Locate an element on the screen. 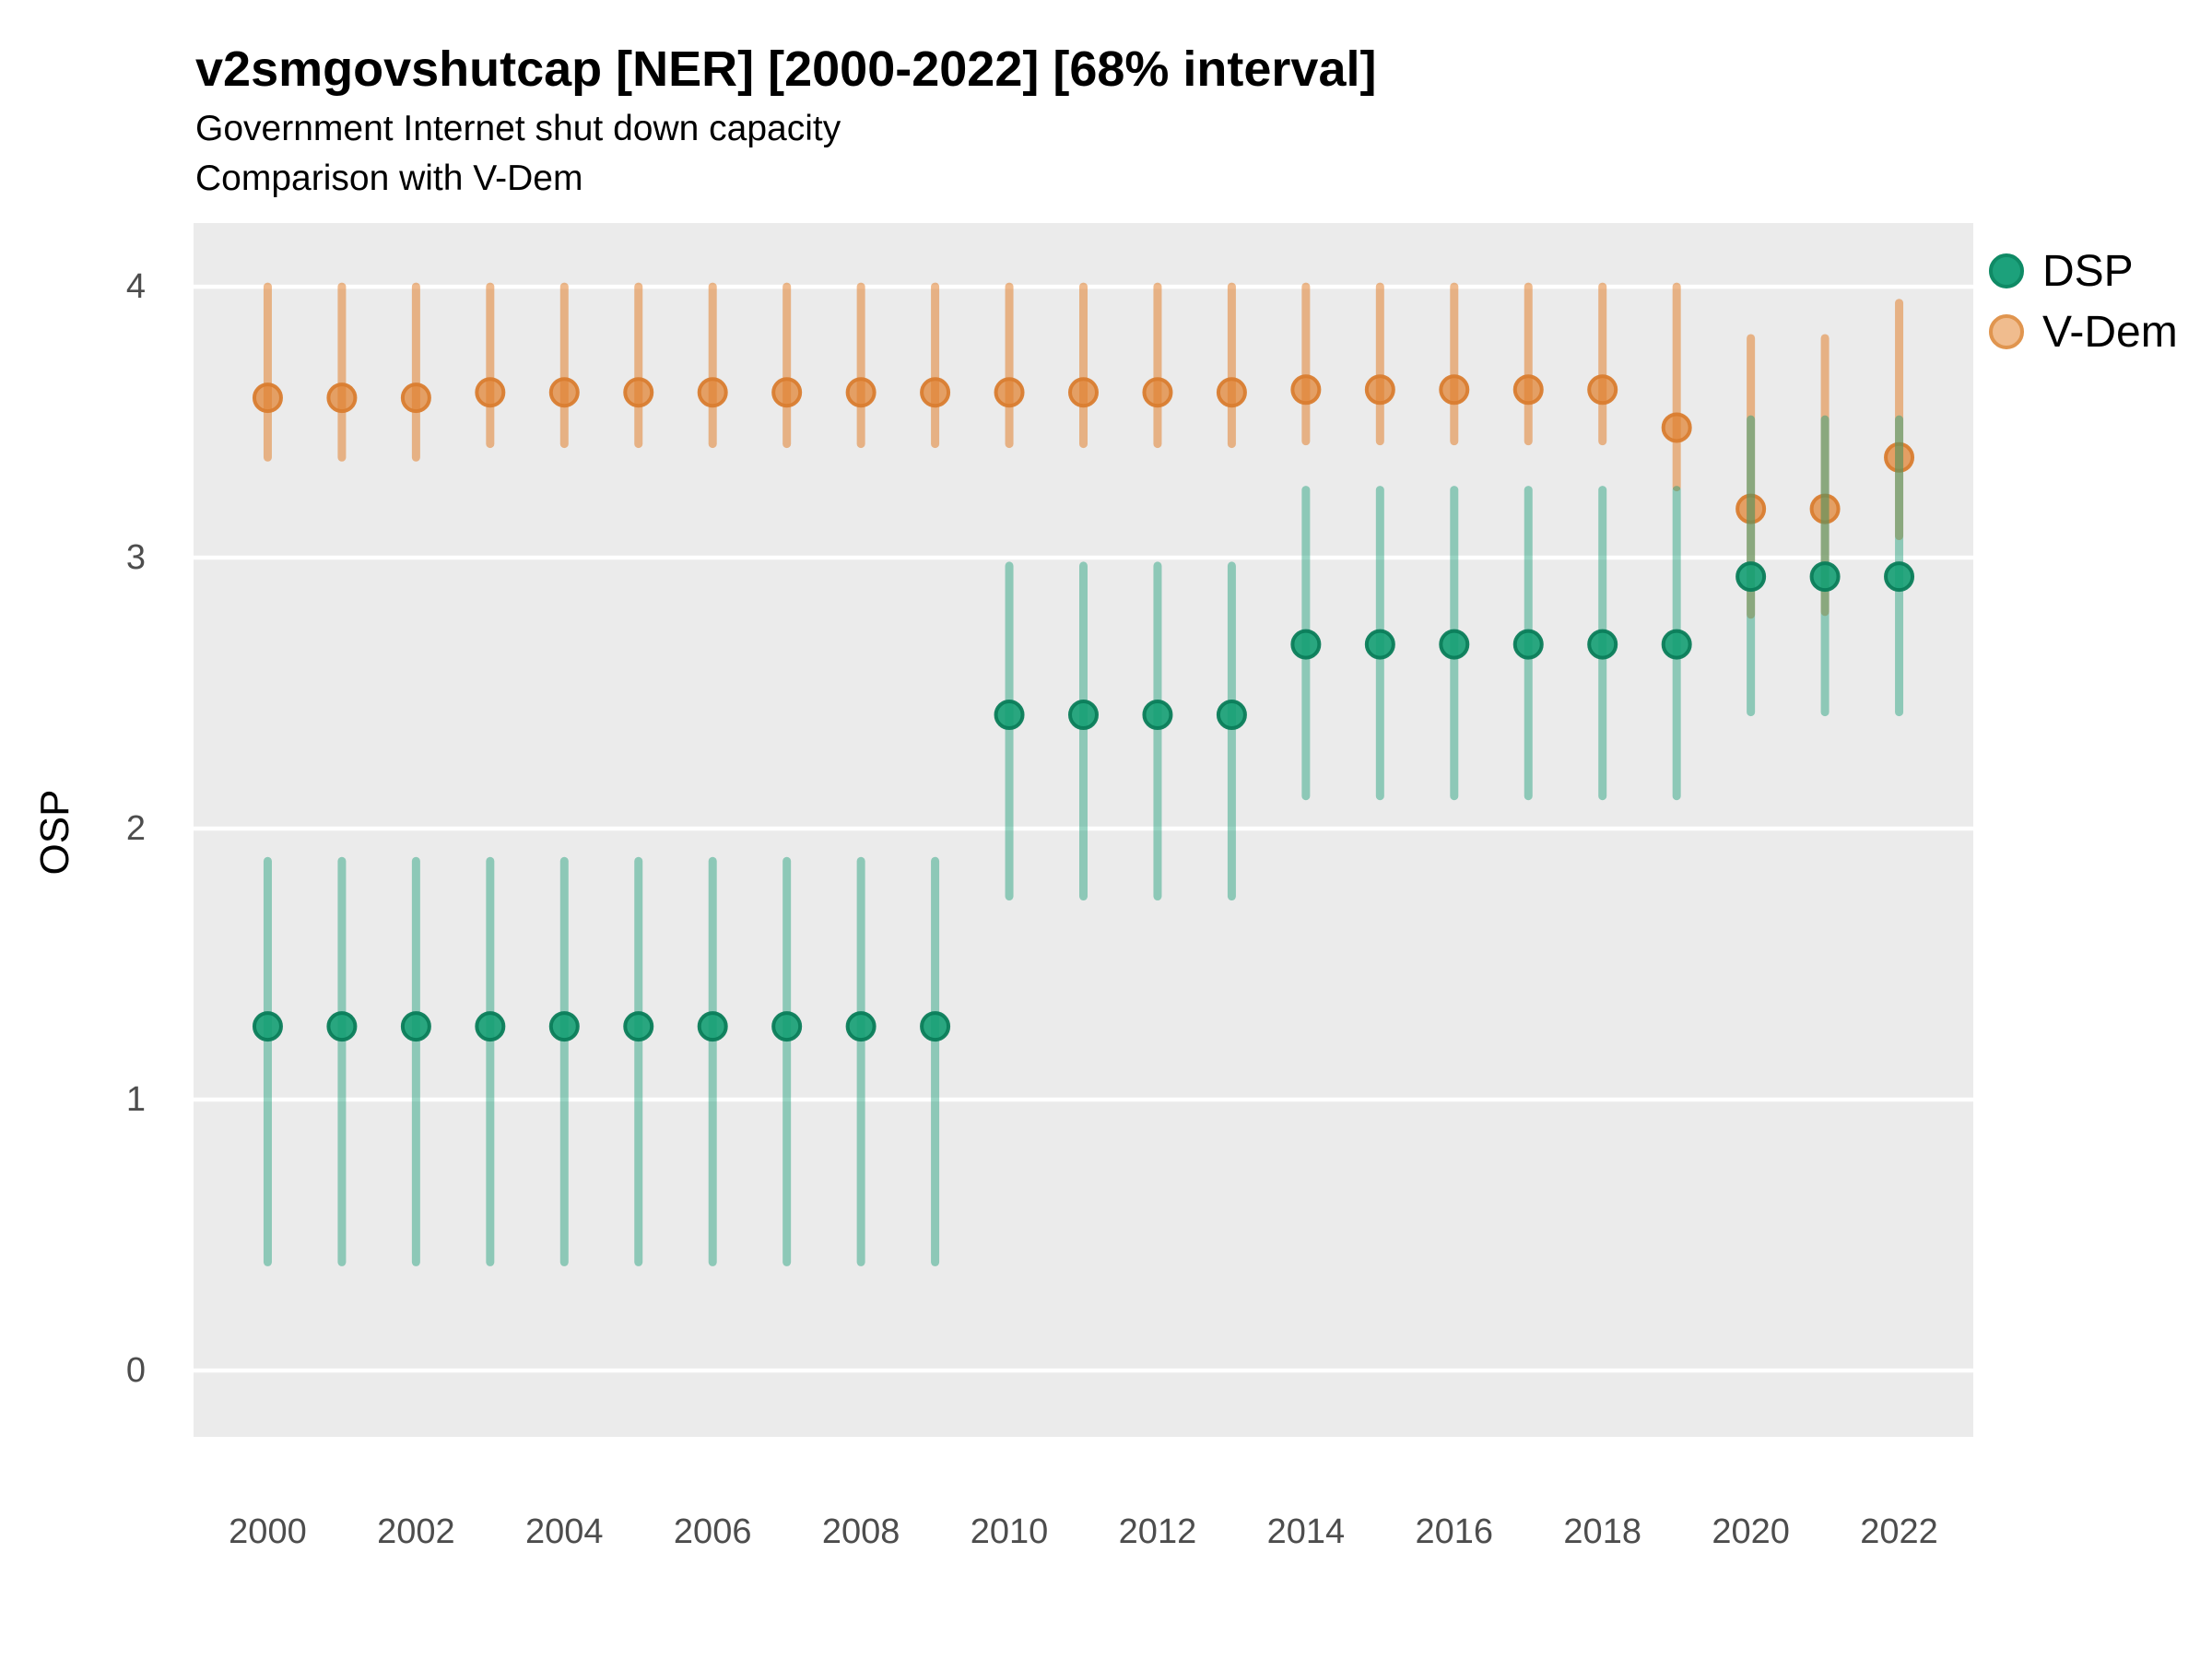  point-v-dem-2020 is located at coordinates (1751, 508).